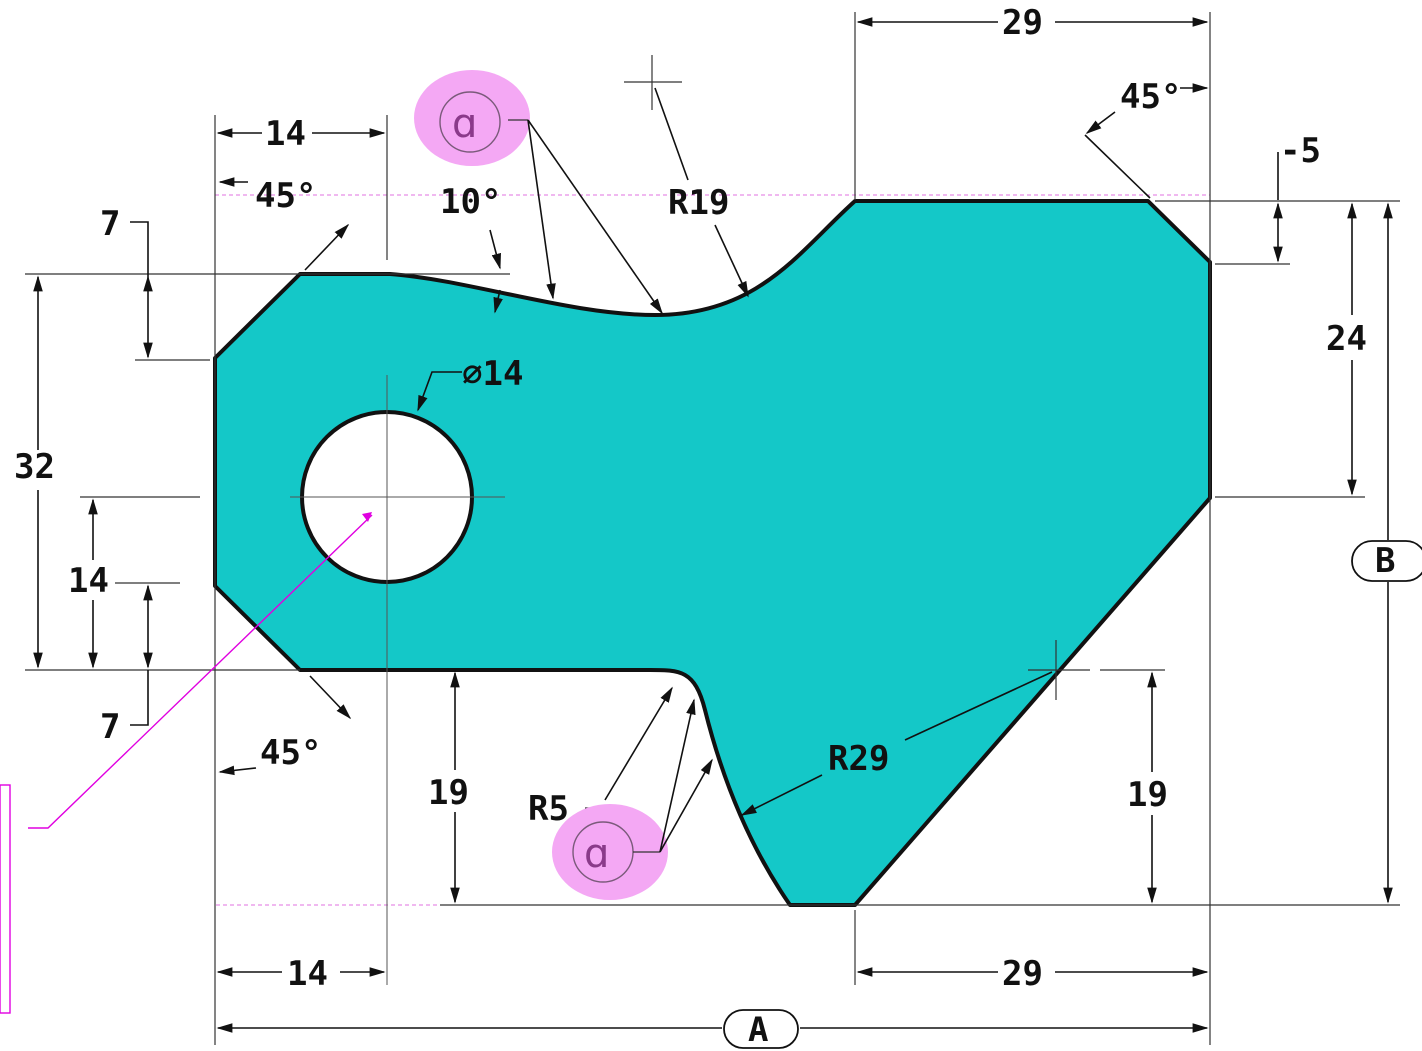 This screenshot has width=1422, height=1051. Describe the element at coordinates (88, 581) in the screenshot. I see `dim-left-14: 14` at that location.